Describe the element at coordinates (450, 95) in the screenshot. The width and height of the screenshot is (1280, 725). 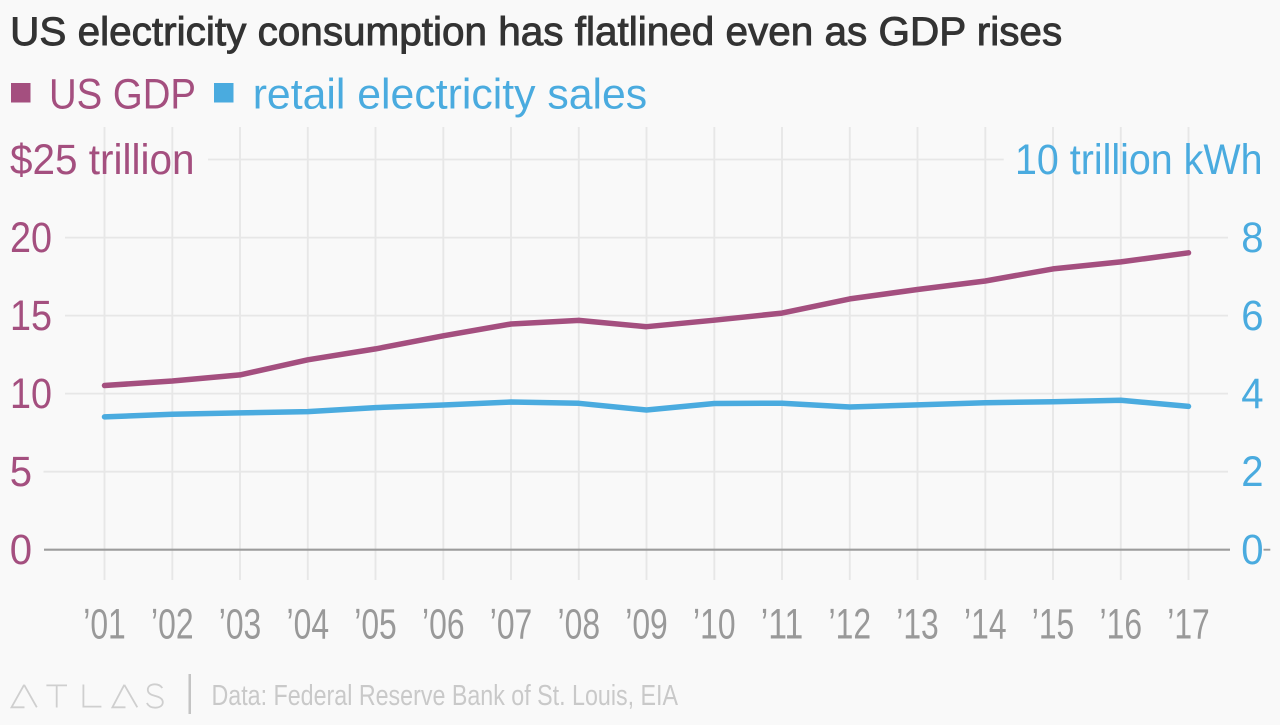
I see `svg-text: retail electricity sales` at that location.